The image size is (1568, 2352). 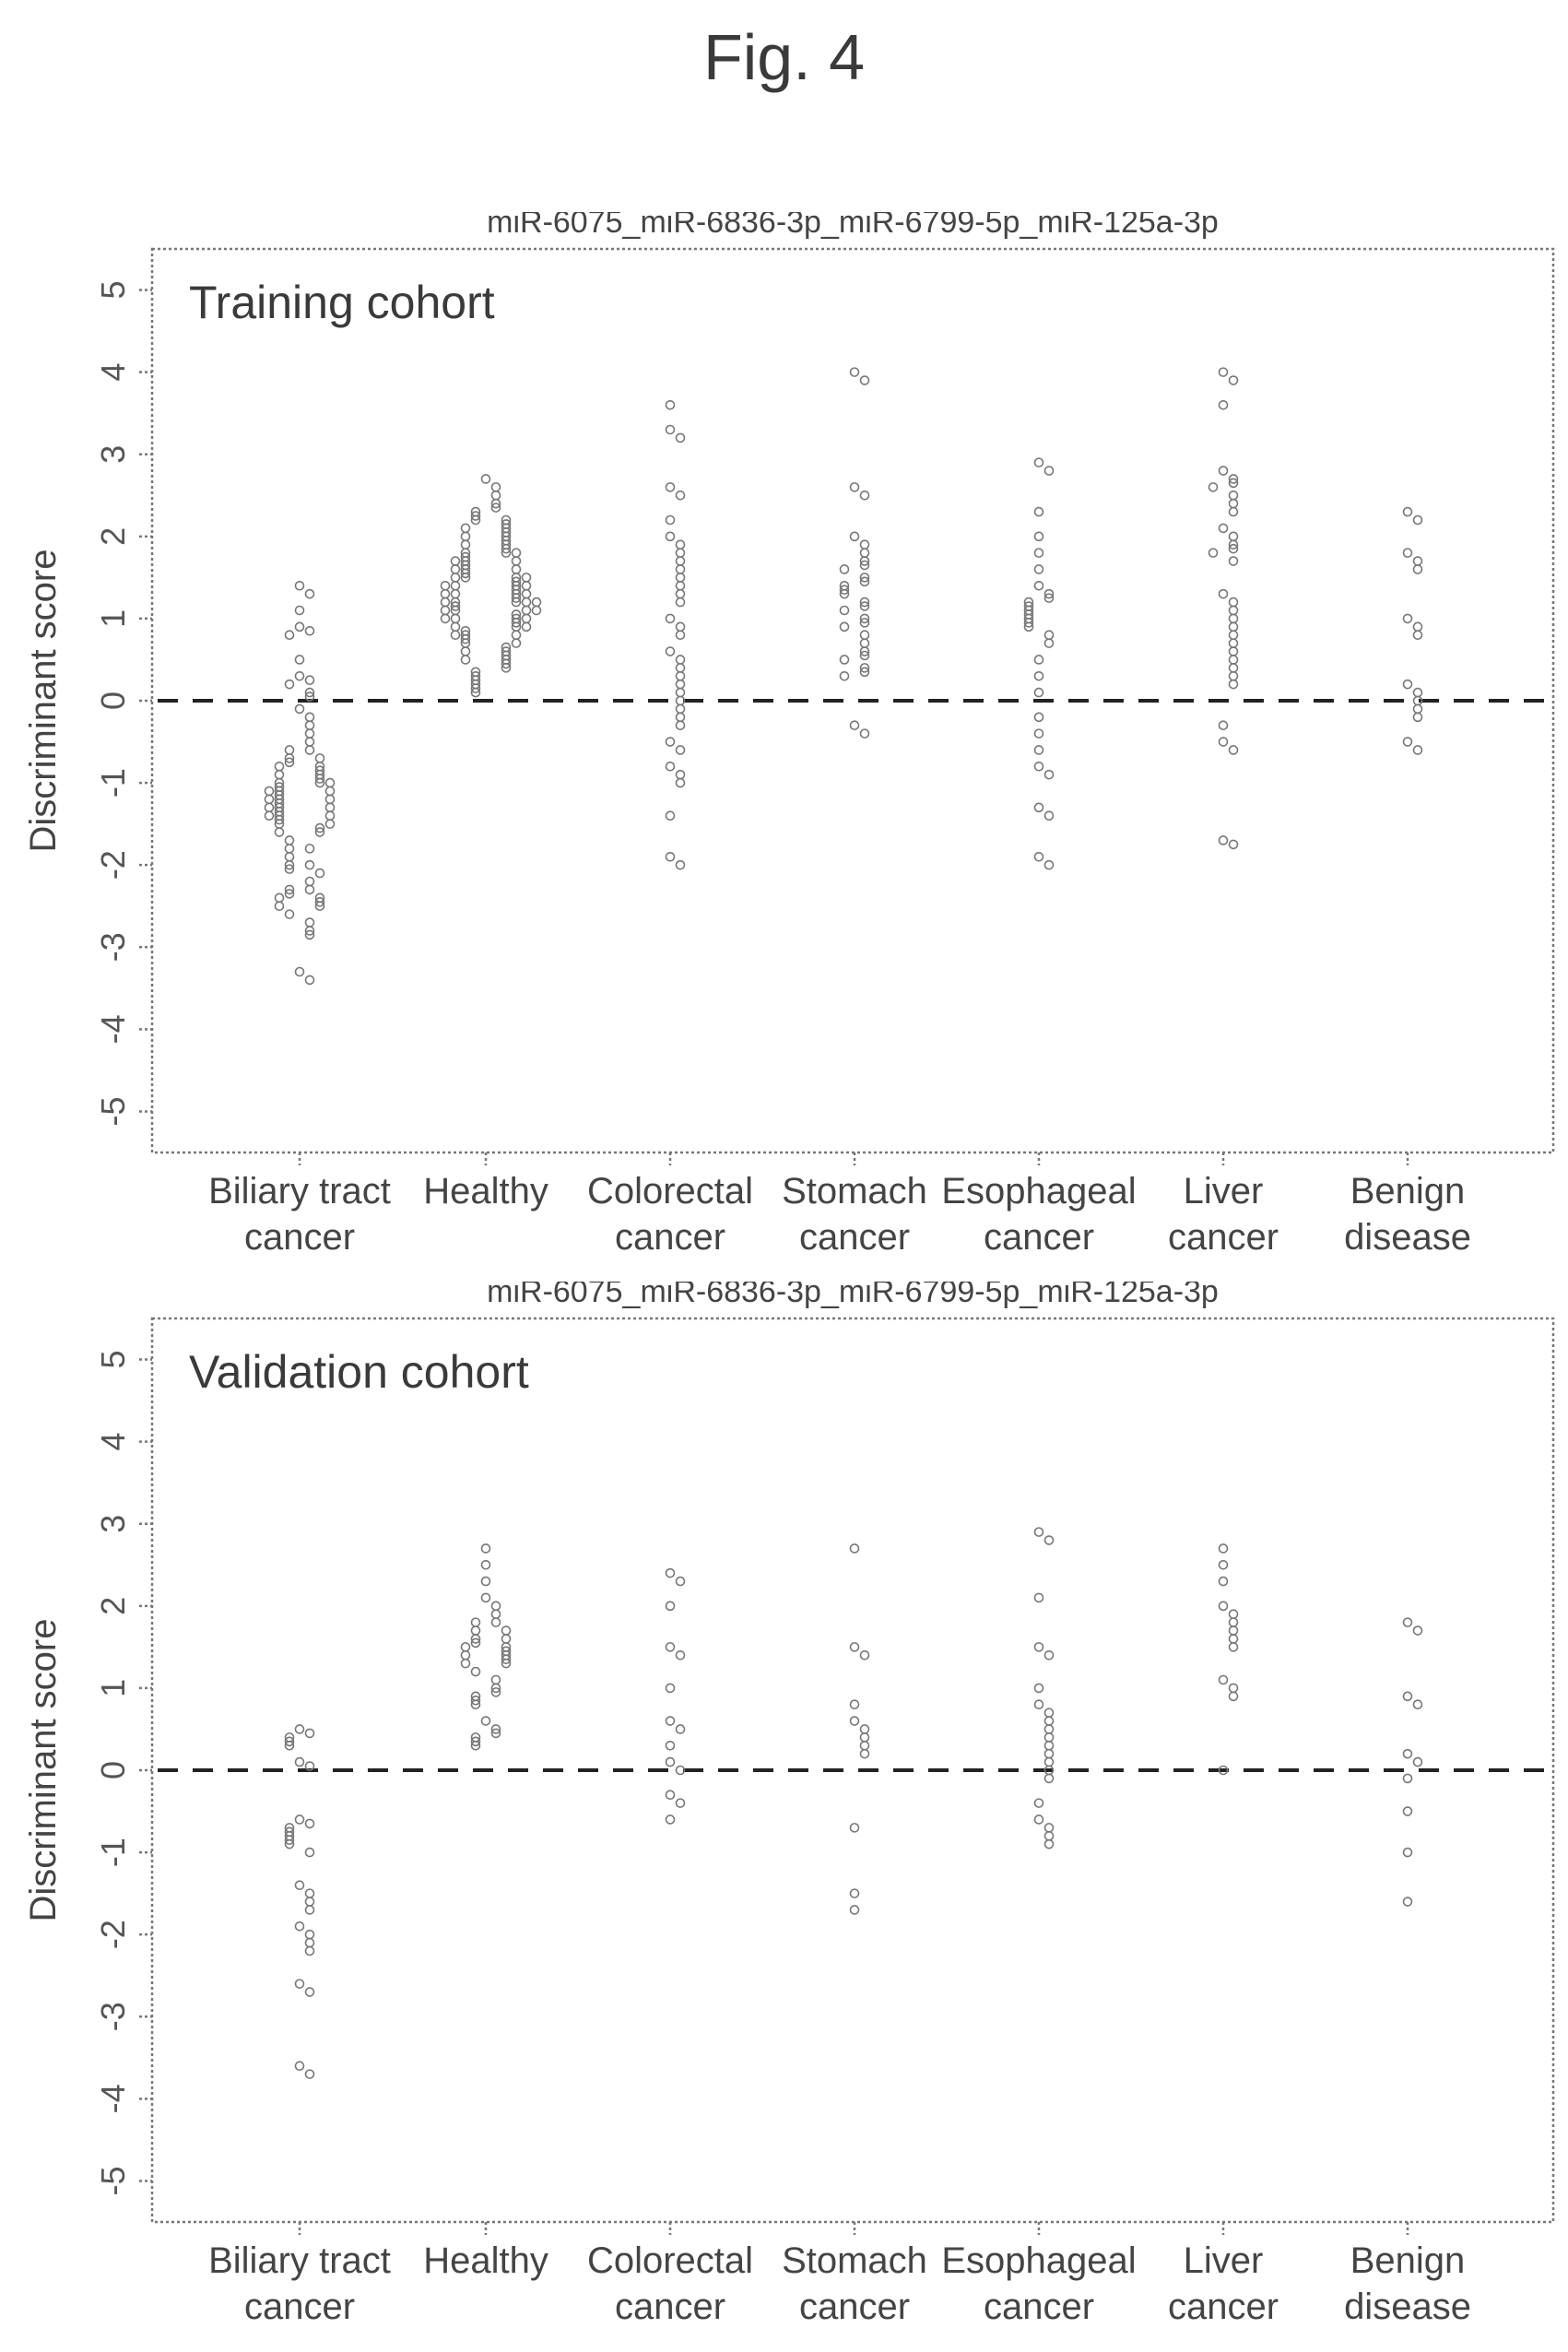 I want to click on y-tick-label: -3, so click(x=113, y=2017).